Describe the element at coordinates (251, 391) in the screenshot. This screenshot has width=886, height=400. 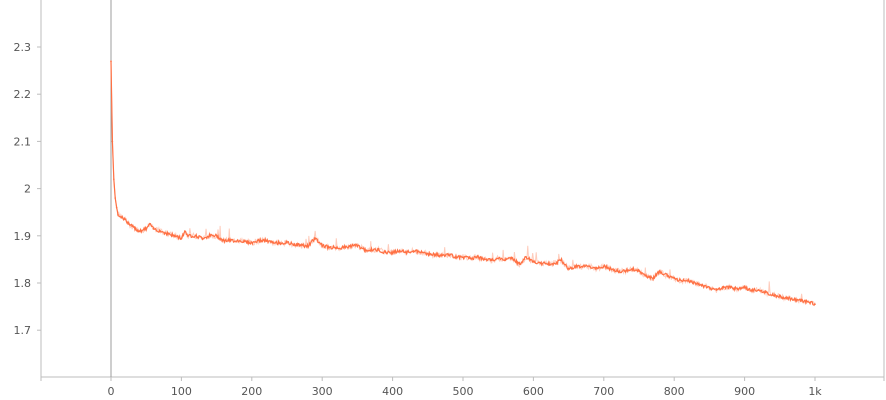
I see `x-tick-label: 200` at that location.